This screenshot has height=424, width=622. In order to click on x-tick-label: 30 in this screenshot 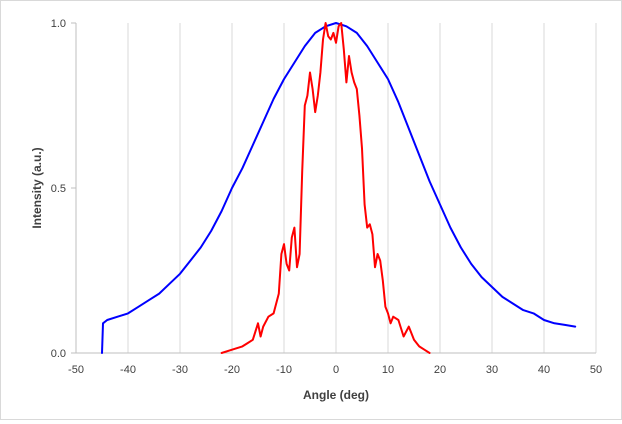, I will do `click(492, 370)`.